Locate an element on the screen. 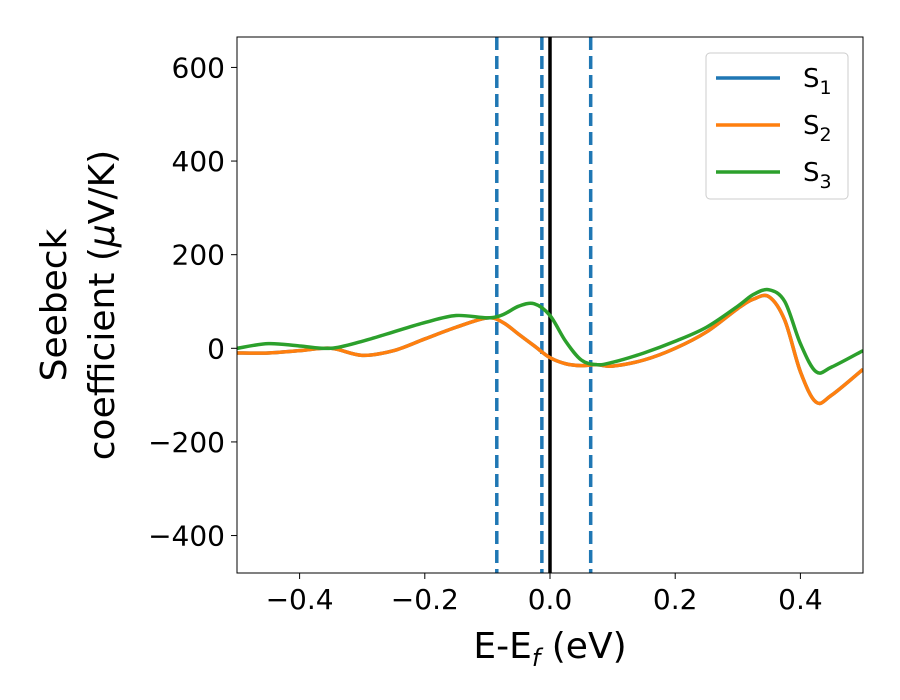  series-line-s3 is located at coordinates (550, 331).